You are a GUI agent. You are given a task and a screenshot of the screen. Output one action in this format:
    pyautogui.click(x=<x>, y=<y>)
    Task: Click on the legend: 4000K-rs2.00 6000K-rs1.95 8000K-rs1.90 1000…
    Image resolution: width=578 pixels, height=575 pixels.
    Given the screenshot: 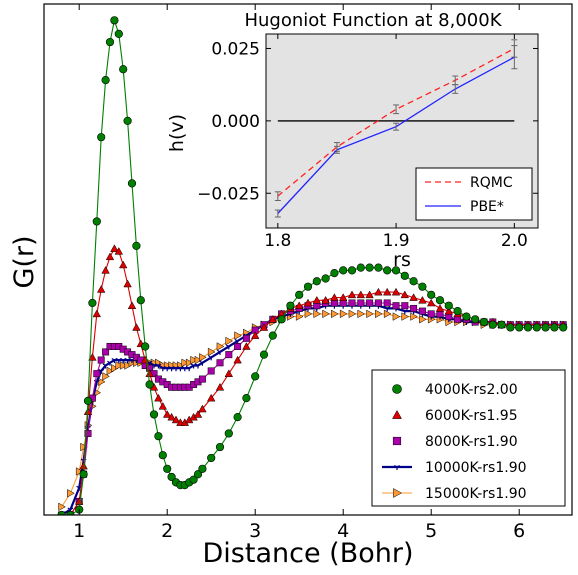 What is the action you would take?
    pyautogui.click(x=468, y=438)
    